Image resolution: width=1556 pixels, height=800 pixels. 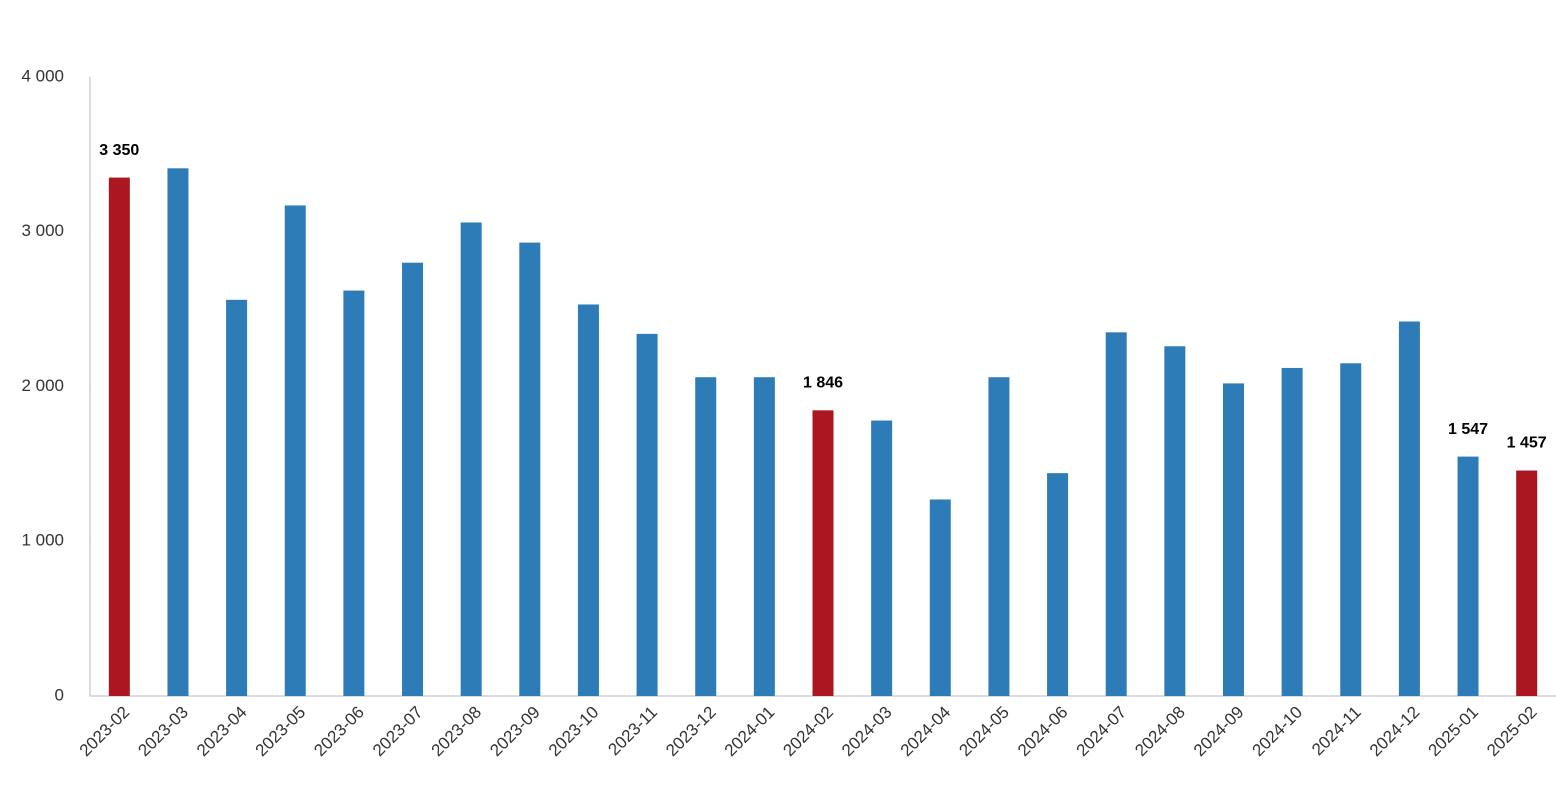 I want to click on value-label: 3 350, so click(x=119, y=150).